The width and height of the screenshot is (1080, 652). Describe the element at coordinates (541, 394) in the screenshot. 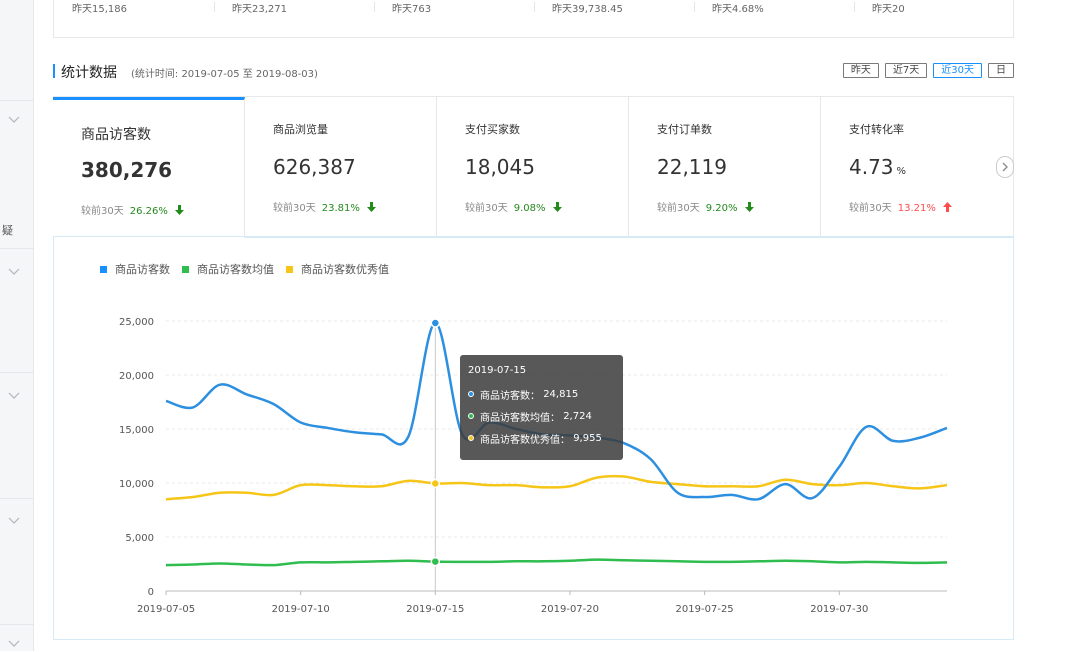

I see `tooltip-row: 商品访客数： 24,815` at that location.